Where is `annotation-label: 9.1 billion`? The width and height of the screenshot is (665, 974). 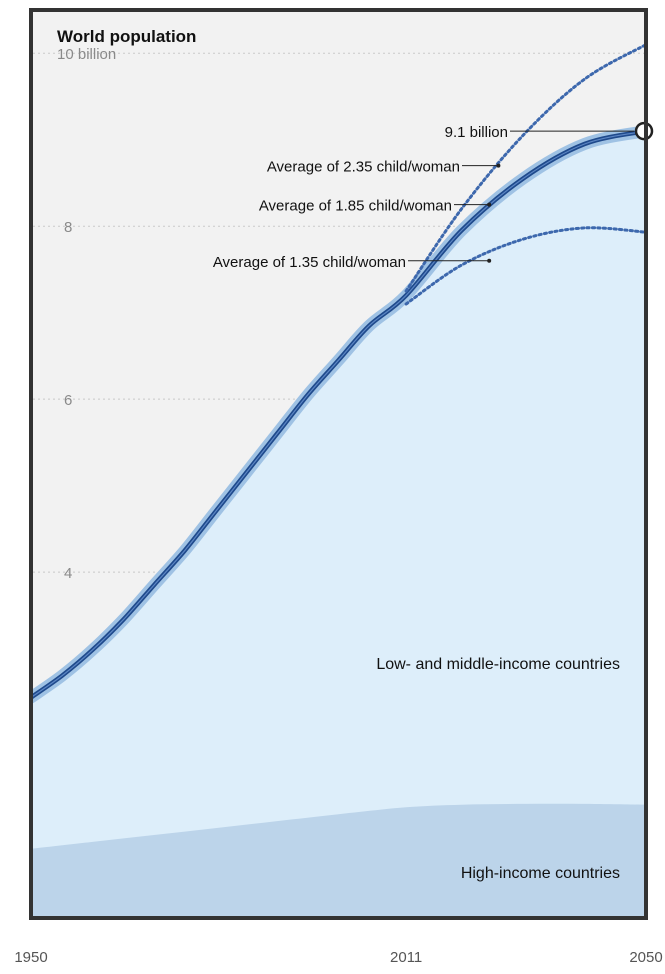
annotation-label: 9.1 billion is located at coordinates (476, 132).